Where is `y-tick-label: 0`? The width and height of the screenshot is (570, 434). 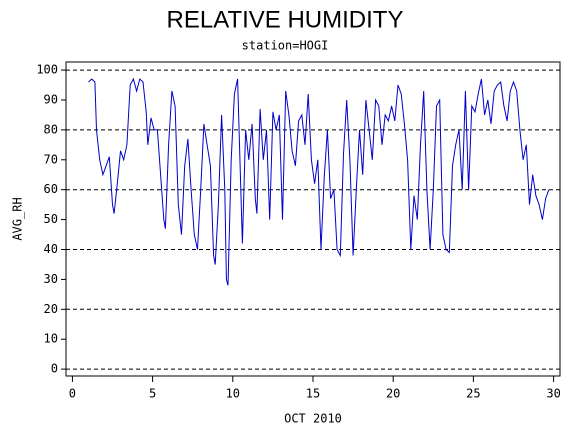
y-tick-label: 0 is located at coordinates (54, 369).